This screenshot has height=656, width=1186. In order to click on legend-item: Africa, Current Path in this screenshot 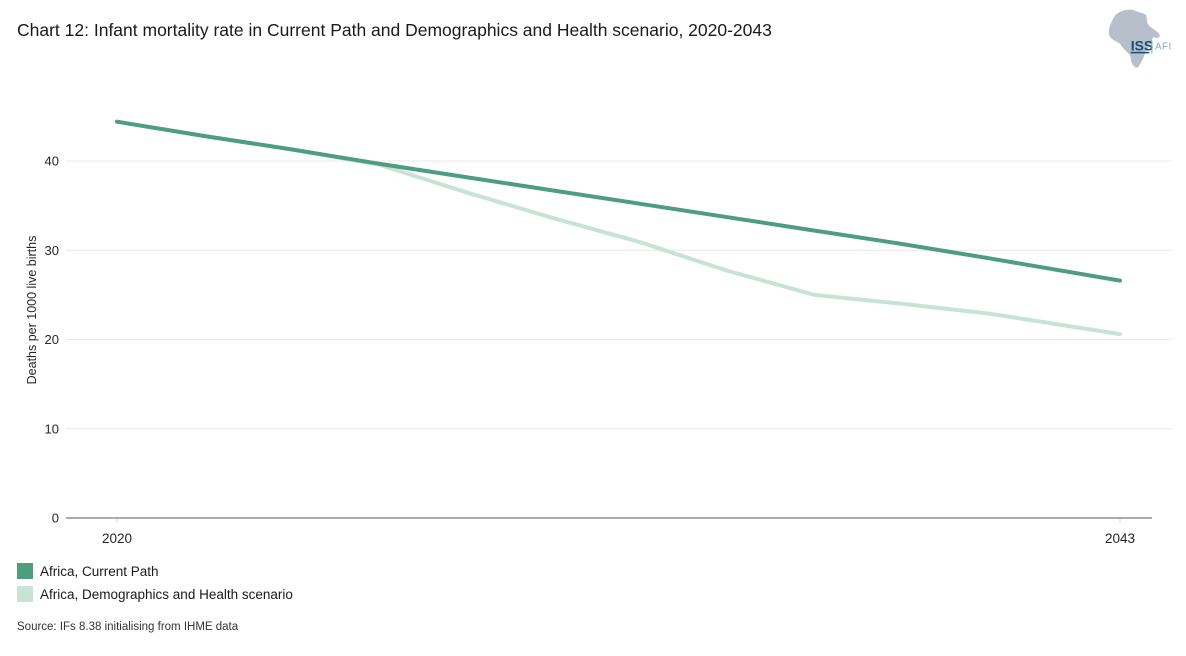, I will do `click(155, 571)`.